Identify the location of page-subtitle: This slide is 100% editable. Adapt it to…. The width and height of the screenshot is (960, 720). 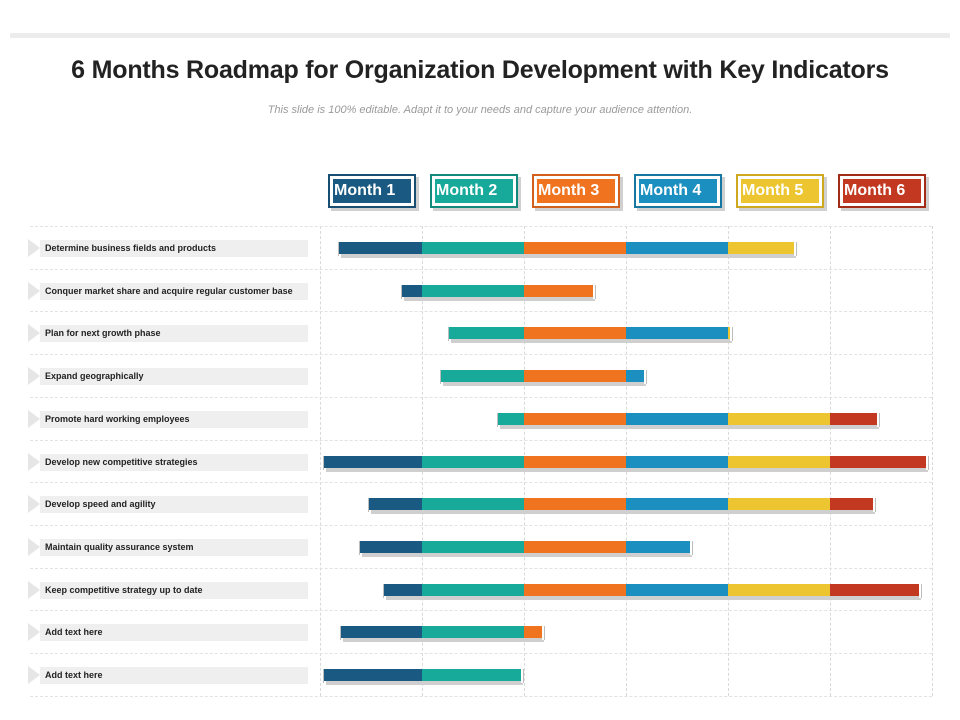
(480, 110).